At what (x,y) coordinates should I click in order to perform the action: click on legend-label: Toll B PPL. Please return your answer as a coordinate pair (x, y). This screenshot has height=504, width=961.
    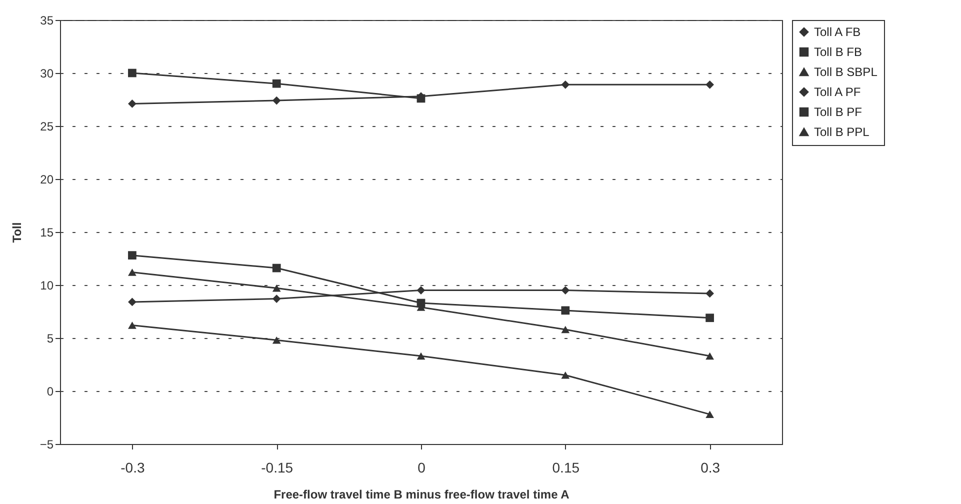
    Looking at the image, I should click on (842, 132).